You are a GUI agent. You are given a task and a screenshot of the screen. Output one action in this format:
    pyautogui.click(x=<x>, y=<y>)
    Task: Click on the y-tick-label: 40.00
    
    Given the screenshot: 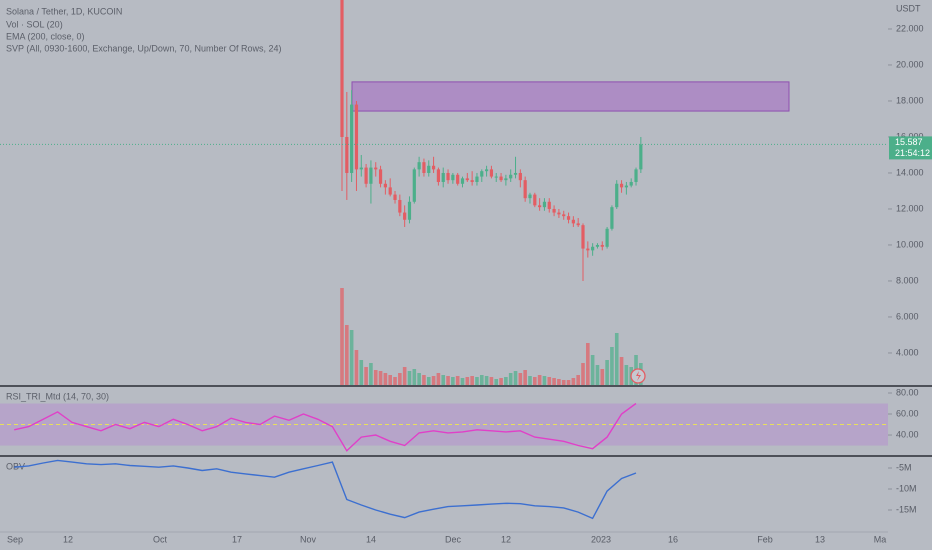 What is the action you would take?
    pyautogui.click(x=907, y=434)
    